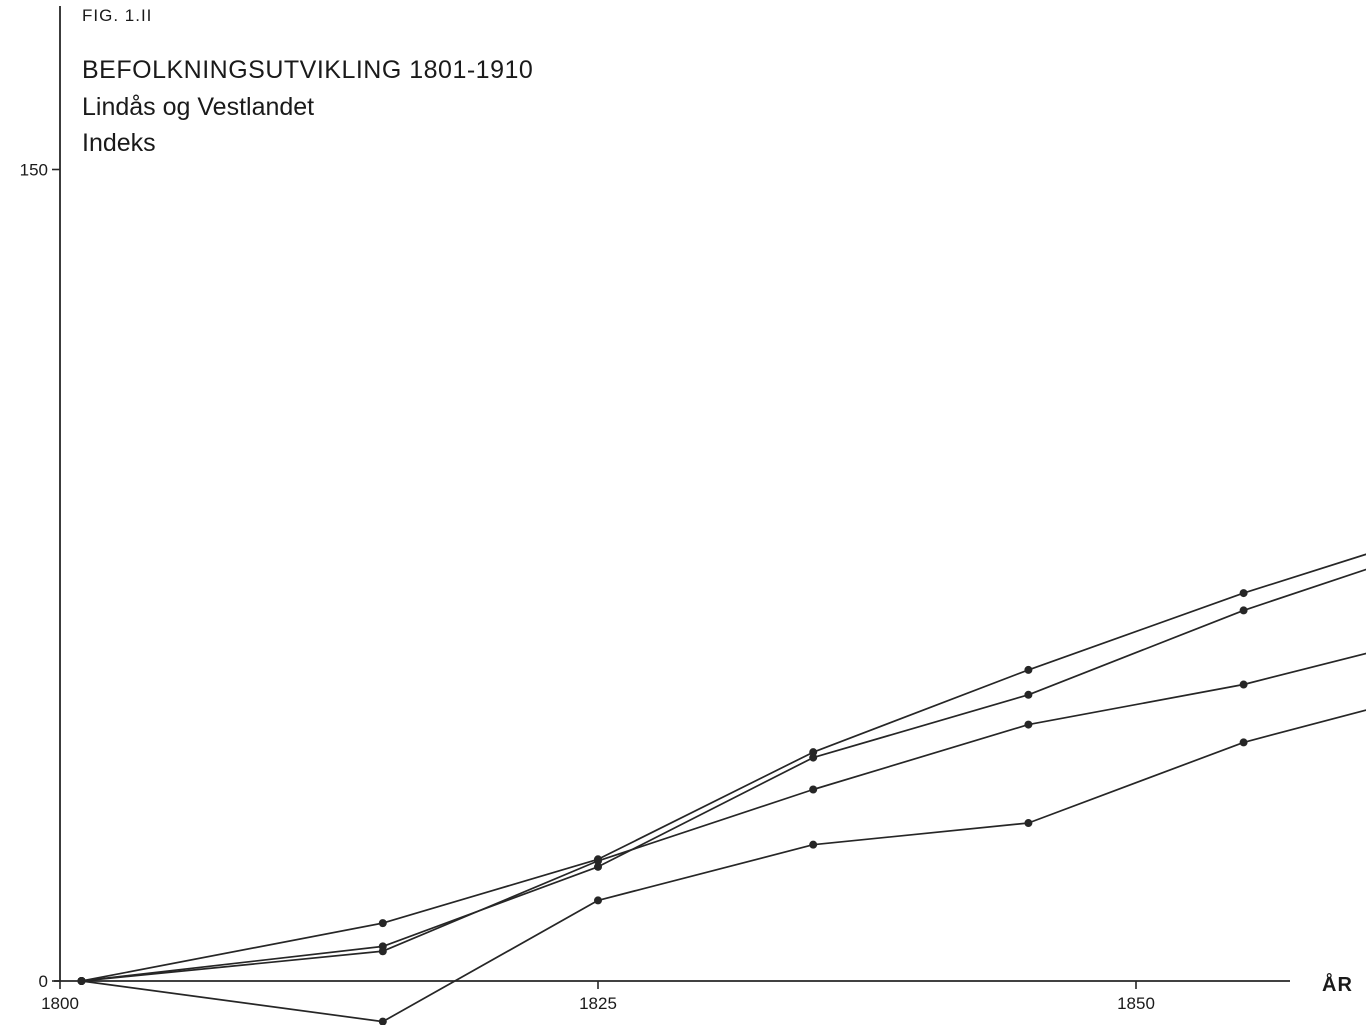 This screenshot has width=1366, height=1025. I want to click on y-tick-label: 150, so click(34, 170).